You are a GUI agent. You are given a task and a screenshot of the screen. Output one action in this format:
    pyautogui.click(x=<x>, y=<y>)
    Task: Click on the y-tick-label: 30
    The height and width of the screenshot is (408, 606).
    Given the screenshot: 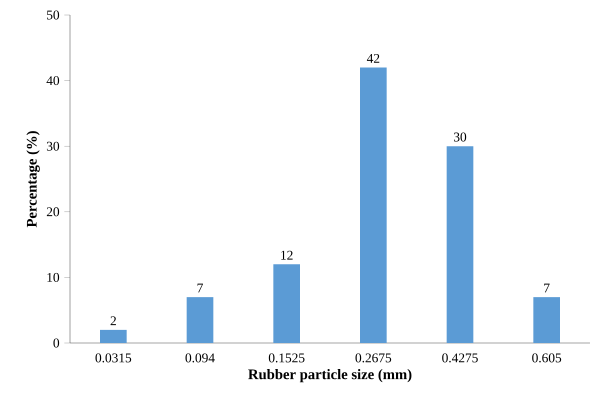 What is the action you would take?
    pyautogui.click(x=53, y=146)
    